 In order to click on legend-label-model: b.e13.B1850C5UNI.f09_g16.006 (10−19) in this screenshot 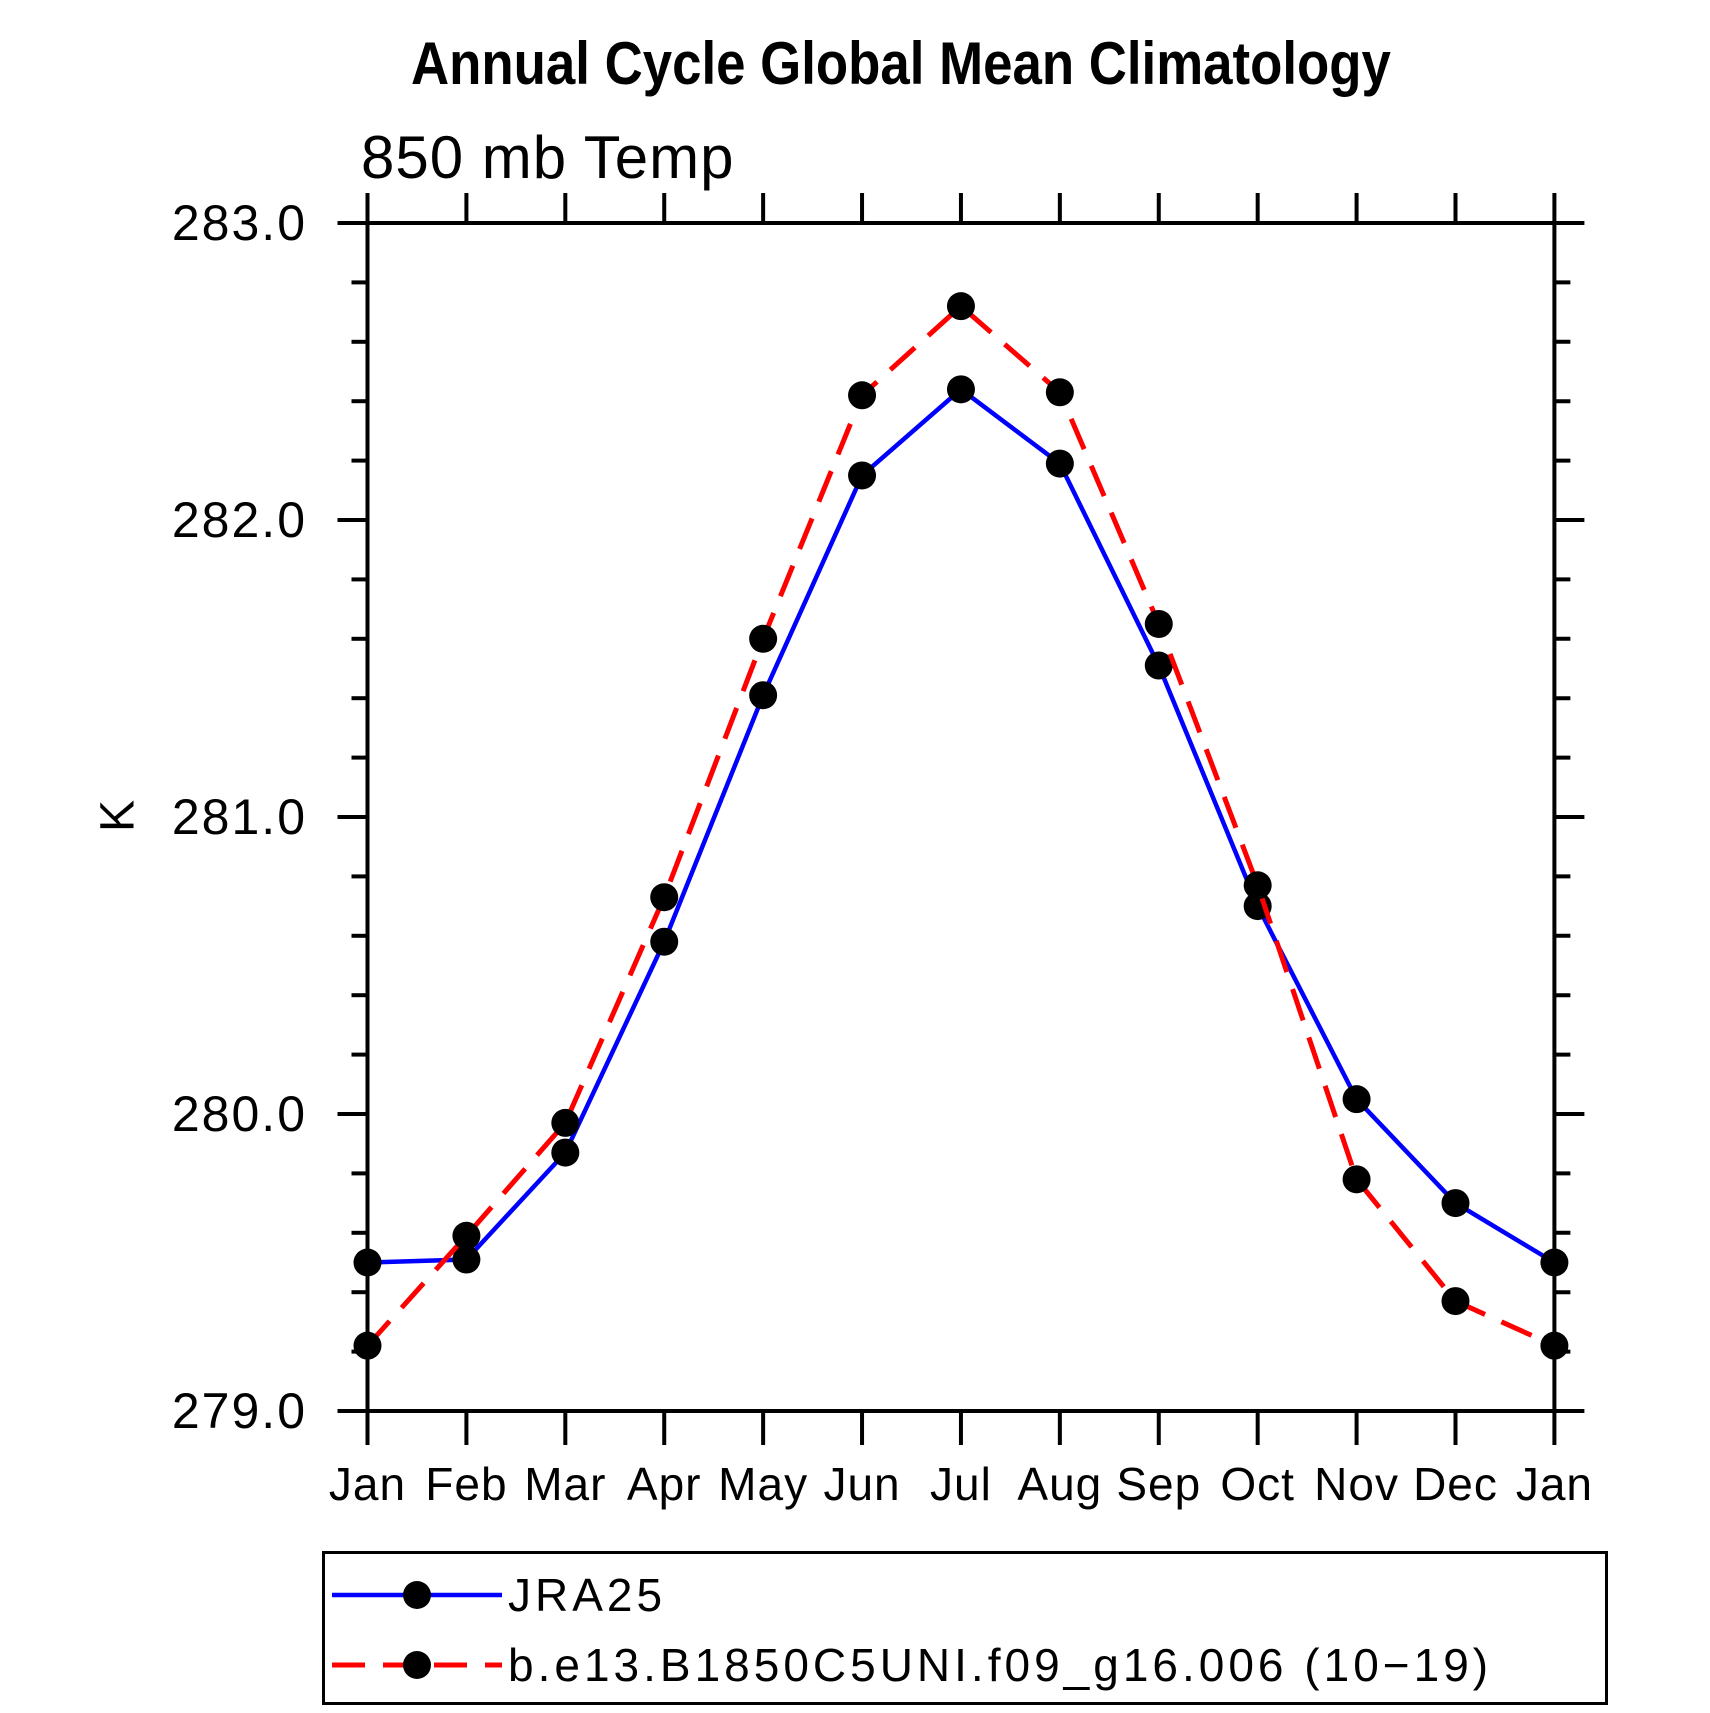, I will do `click(1000, 1665)`.